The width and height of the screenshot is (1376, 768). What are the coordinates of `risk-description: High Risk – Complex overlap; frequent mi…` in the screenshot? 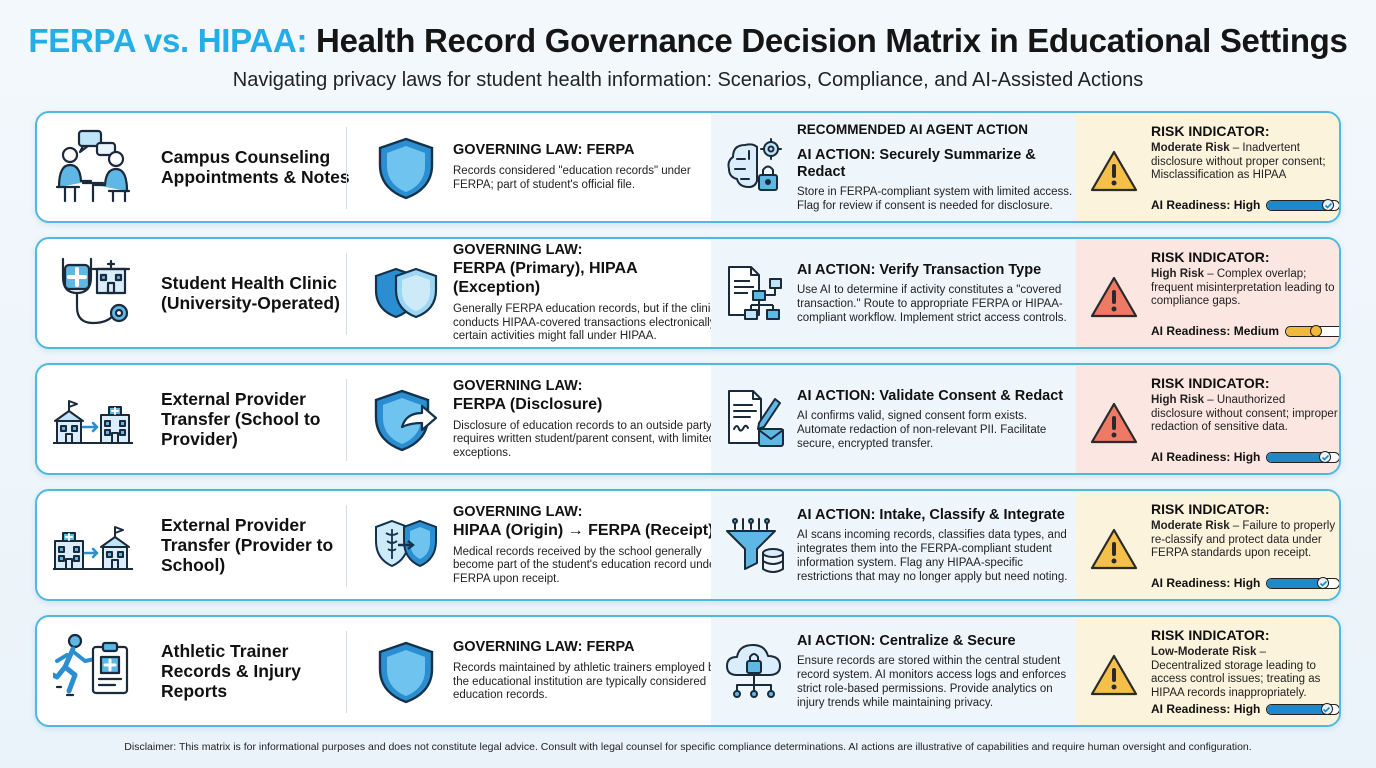 It's located at (1245, 288).